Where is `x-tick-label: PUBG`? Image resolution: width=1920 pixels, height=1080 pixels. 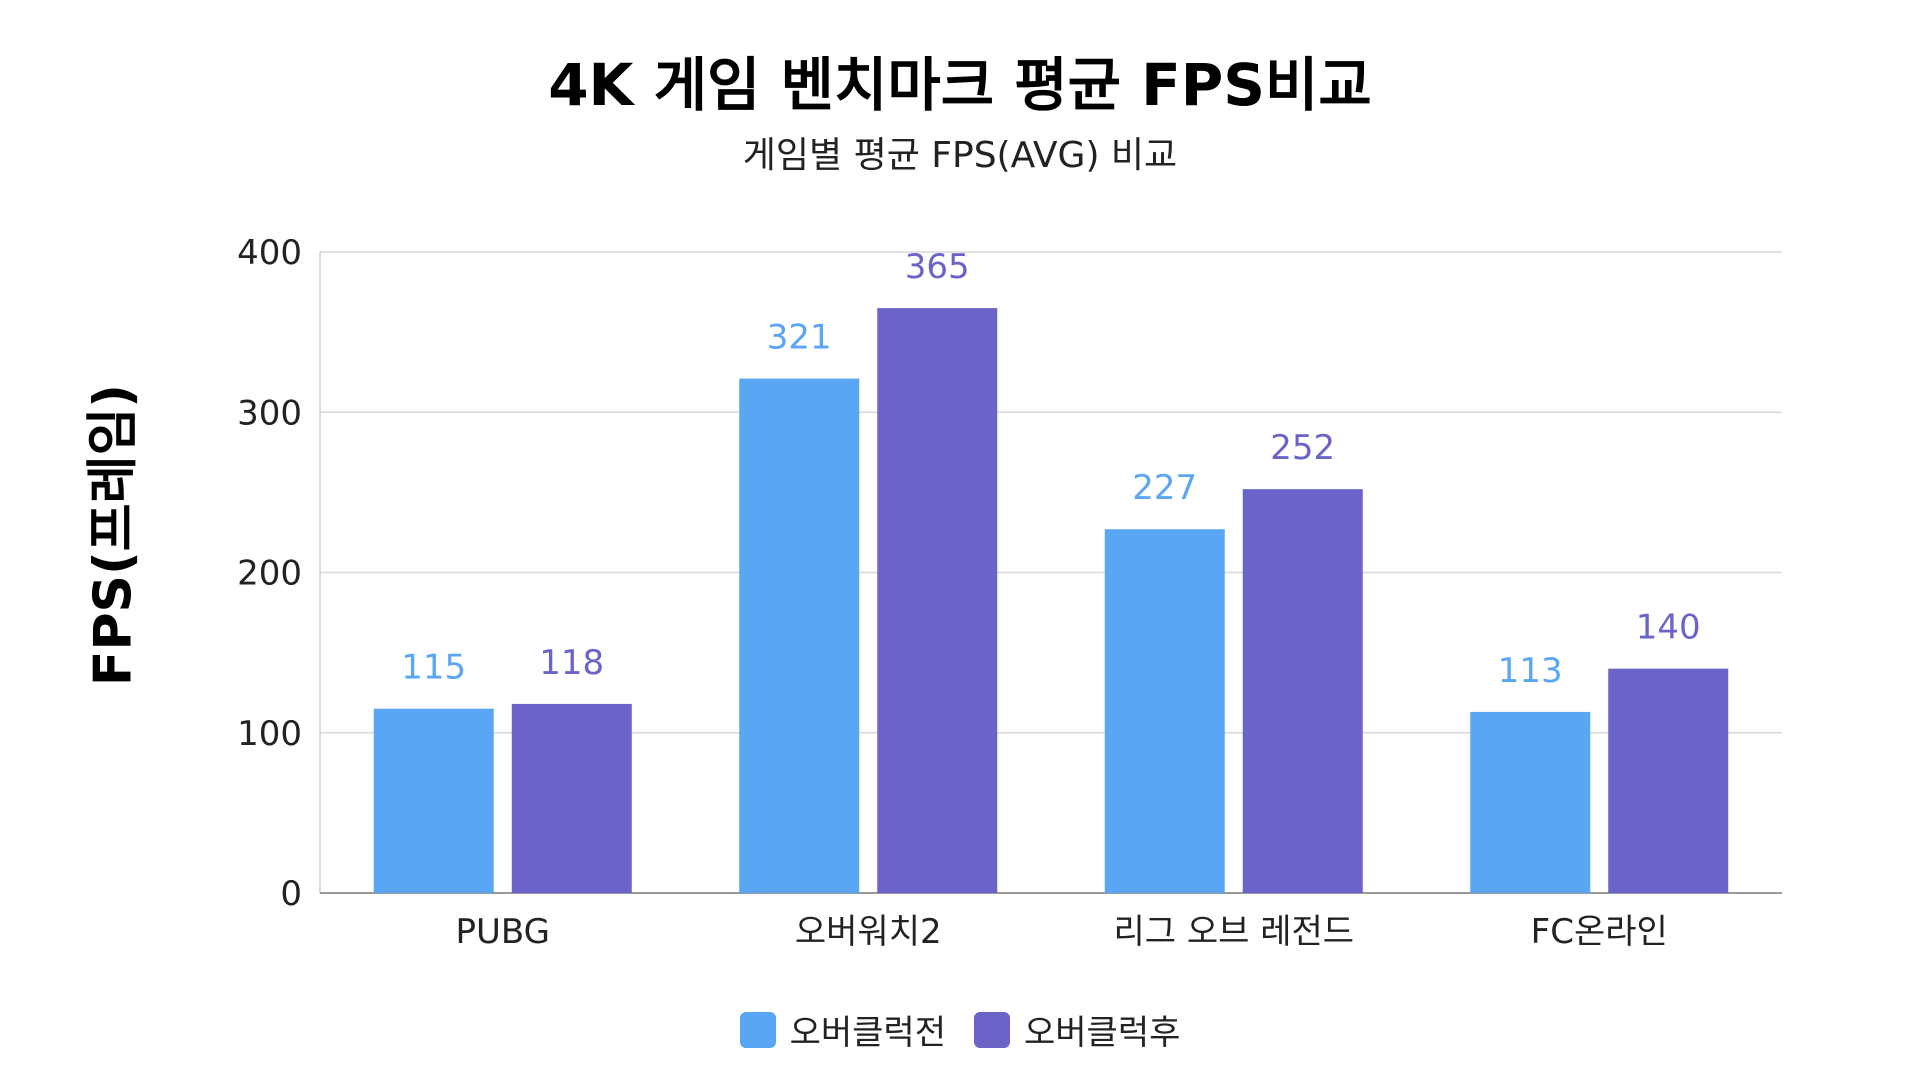
x-tick-label: PUBG is located at coordinates (503, 932).